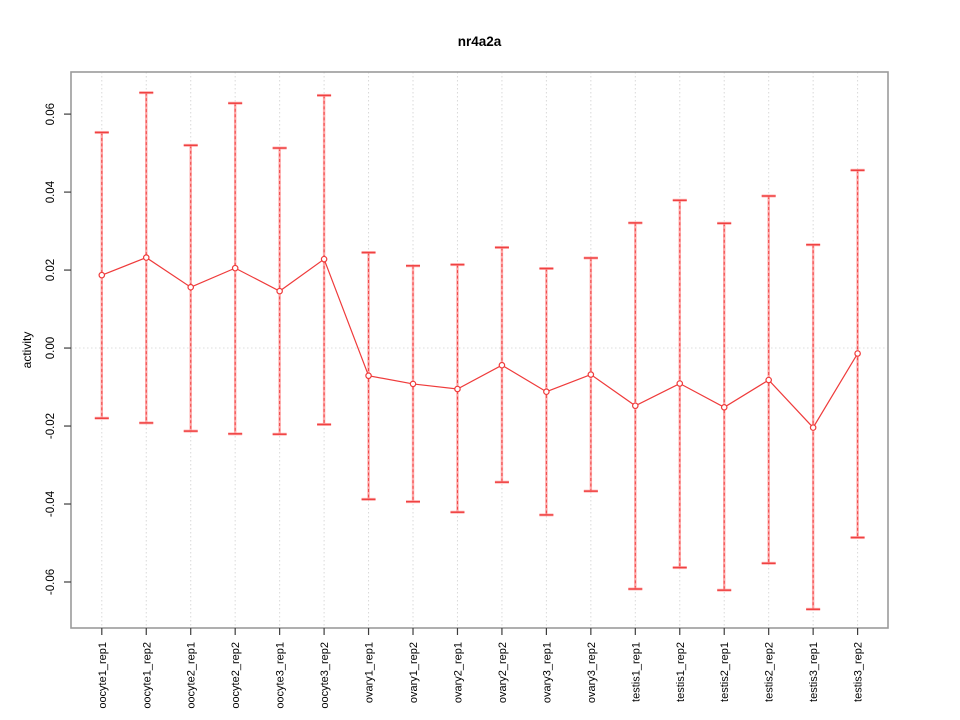 The image size is (960, 720). Describe the element at coordinates (636, 672) in the screenshot. I see `x-tick-label: testis1_rep1` at that location.